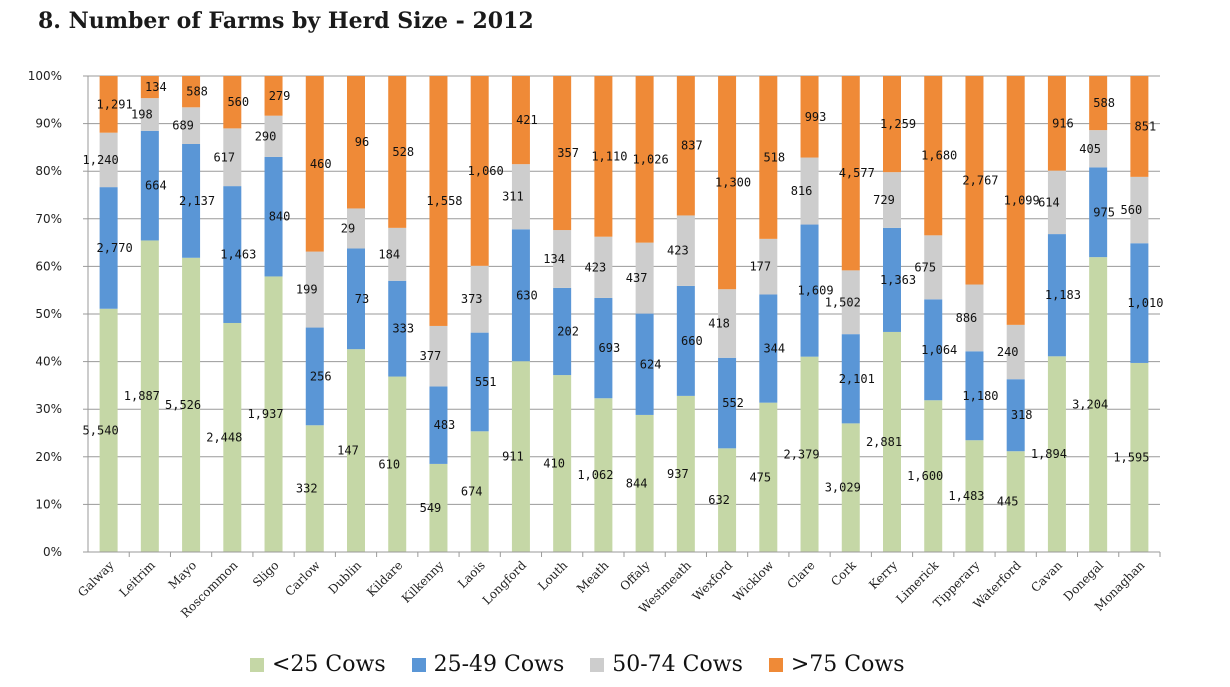 Image resolution: width=1230 pixels, height=687 pixels. Describe the element at coordinates (568, 331) in the screenshot. I see `data-label: 202` at that location.